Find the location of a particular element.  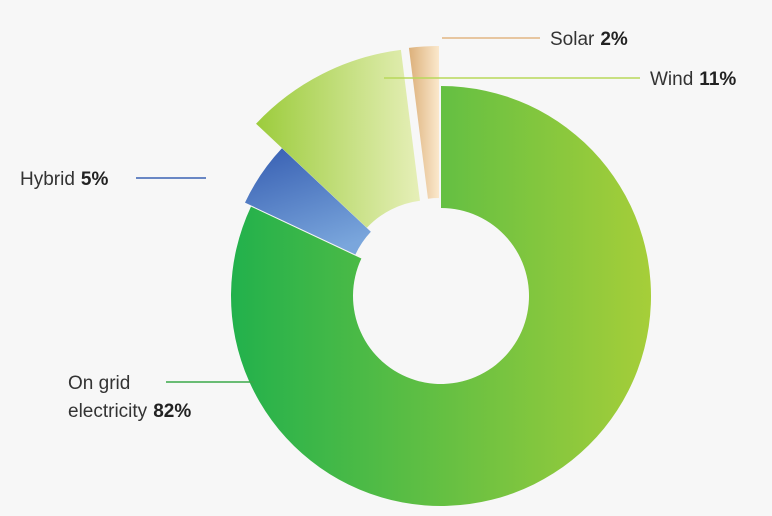

label-on-grid-electricity: On grid electricity 82% is located at coordinates (129, 397).